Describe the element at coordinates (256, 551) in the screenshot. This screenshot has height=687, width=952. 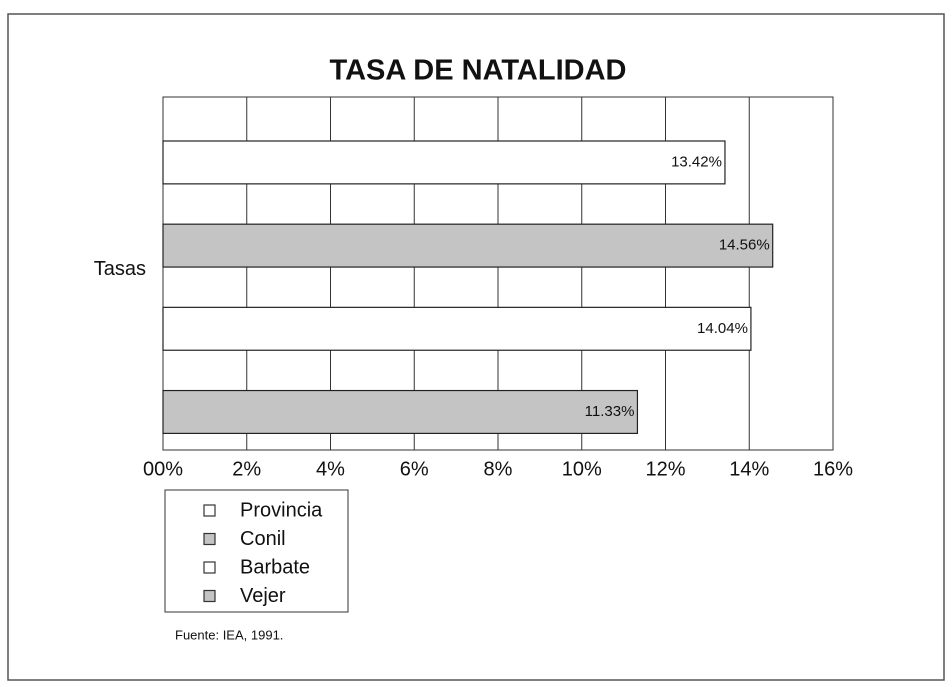
I see `legend-box` at that location.